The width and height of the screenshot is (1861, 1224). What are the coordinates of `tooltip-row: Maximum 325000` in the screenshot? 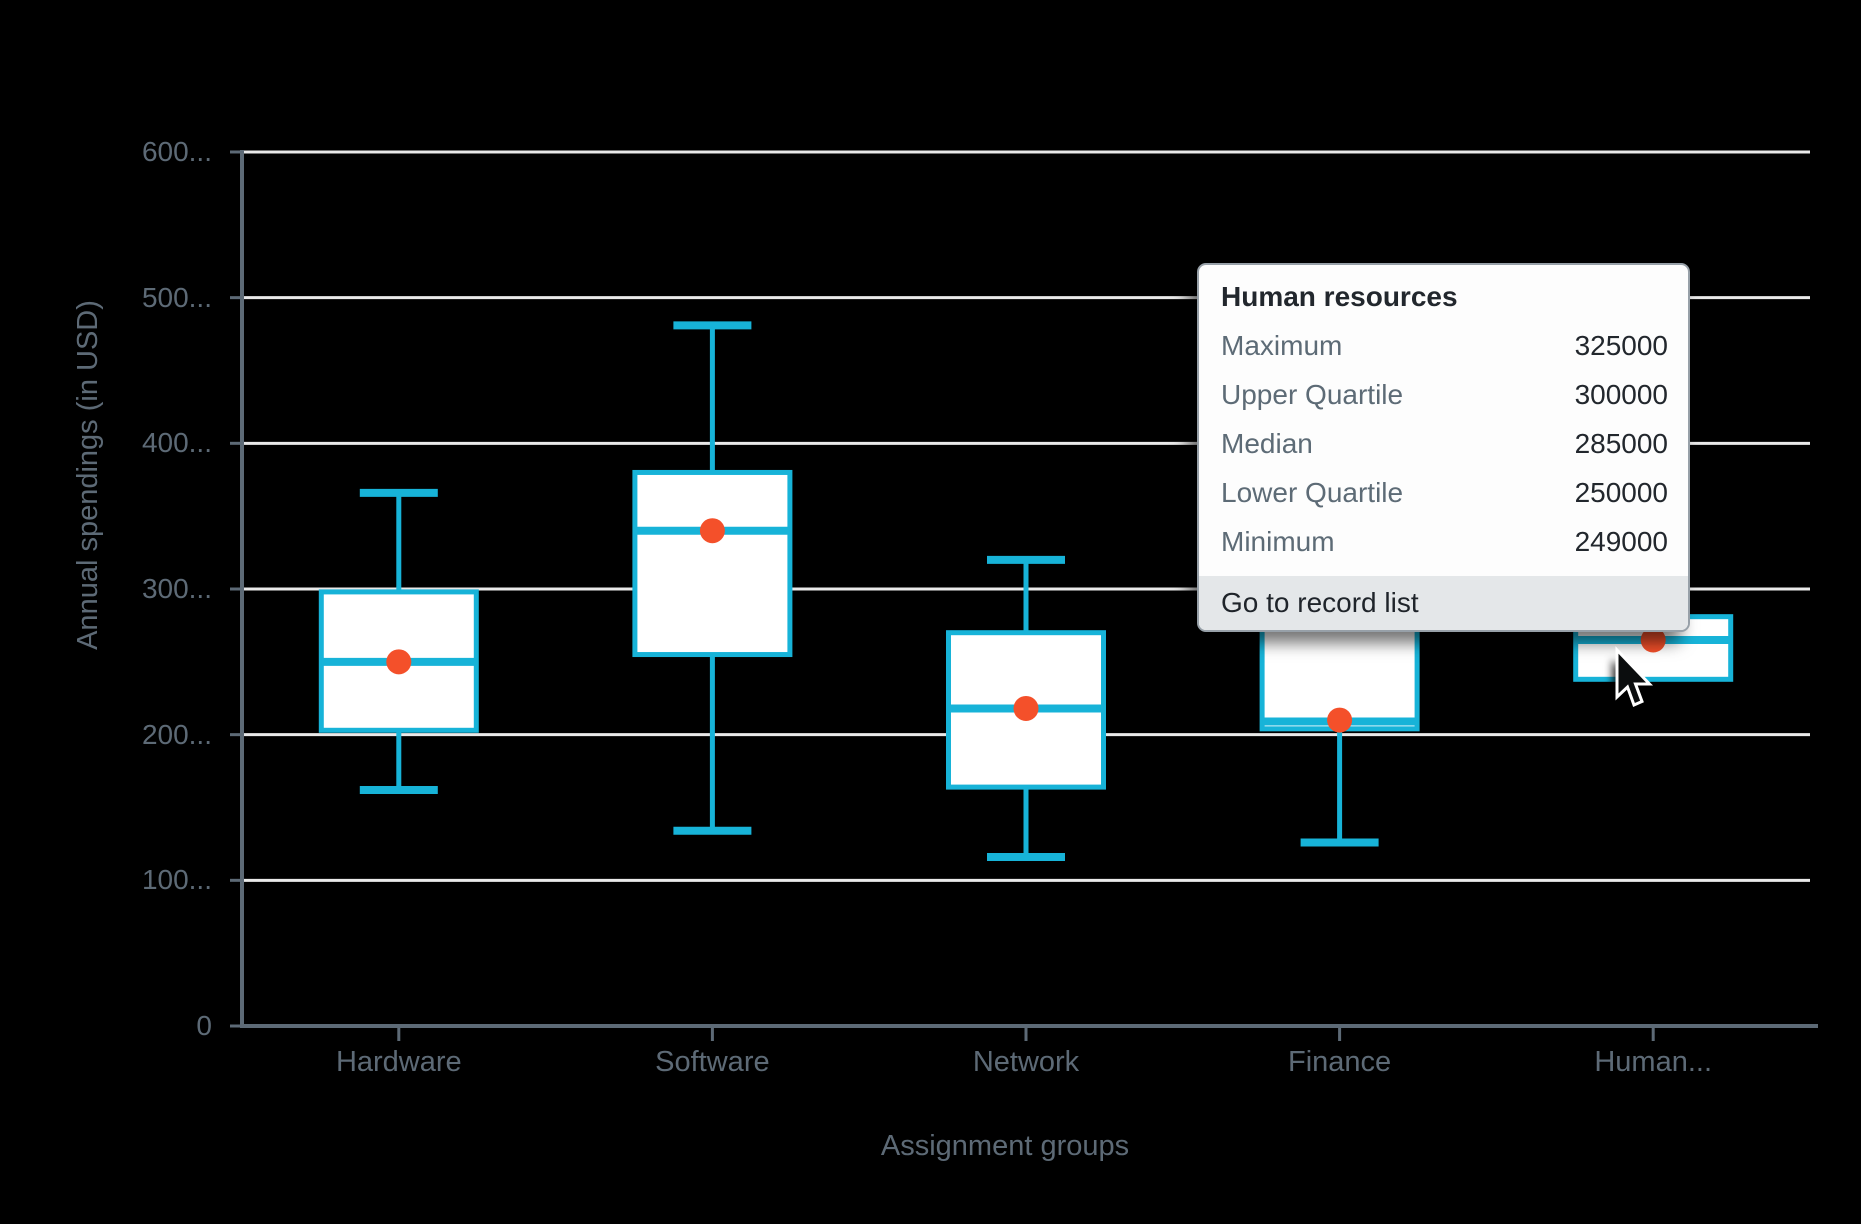 It's located at (1443, 345).